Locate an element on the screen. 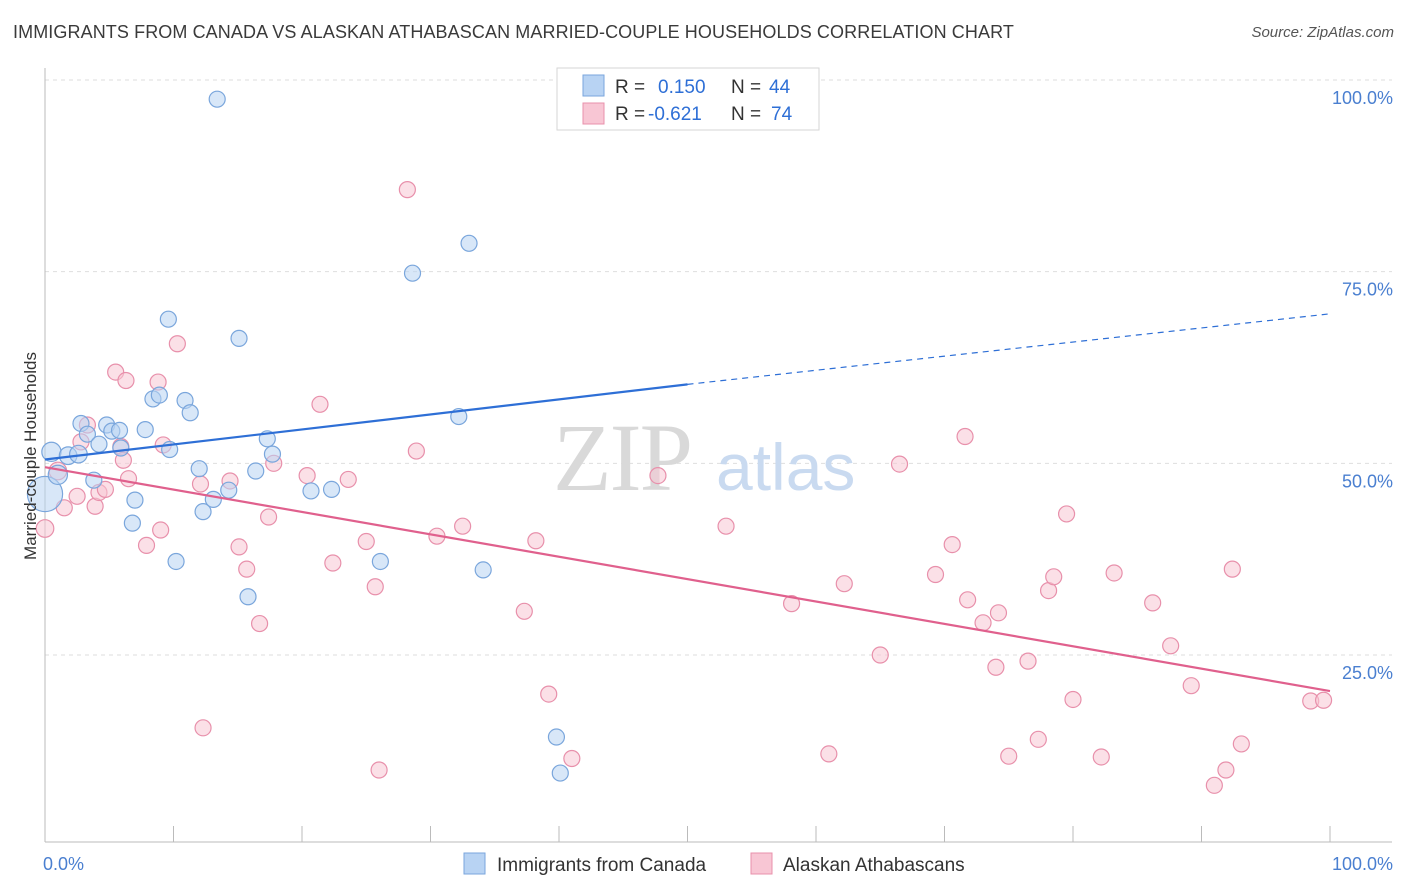  watermark-atlas: atlas is located at coordinates (785, 467).